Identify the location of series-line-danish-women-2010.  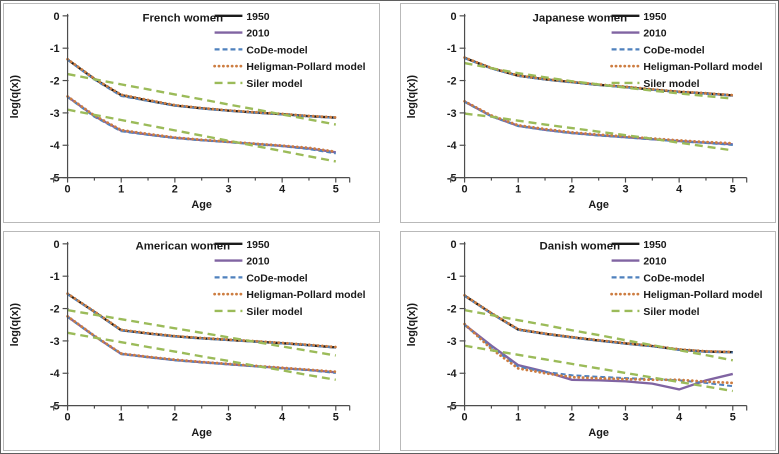
(598, 357).